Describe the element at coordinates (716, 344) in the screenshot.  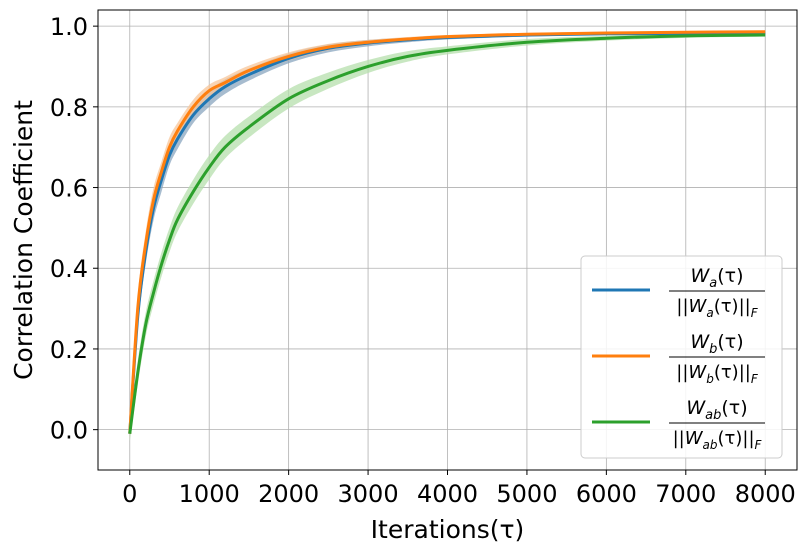
I see `legend-label-numerator: Wb(τ)` at that location.